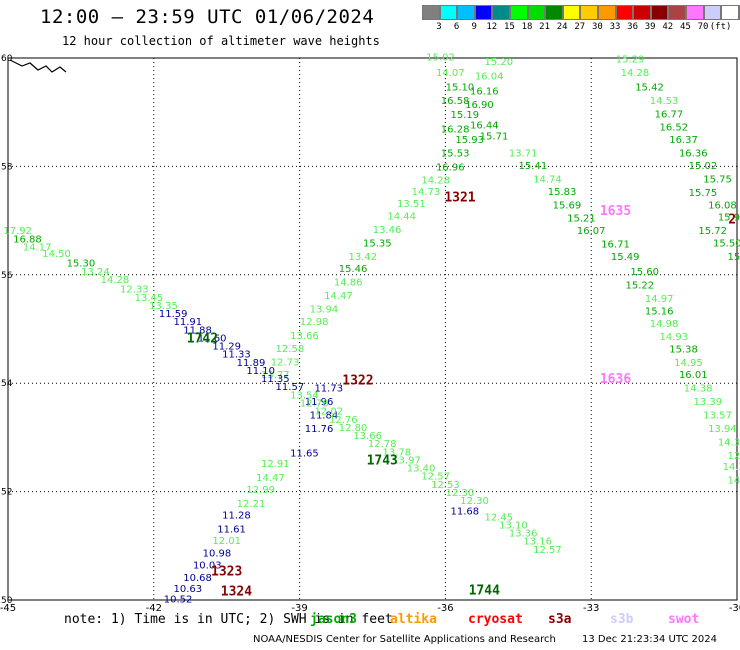 The height and width of the screenshot is (650, 740). I want to click on track-time-label: 1742, so click(202, 339).